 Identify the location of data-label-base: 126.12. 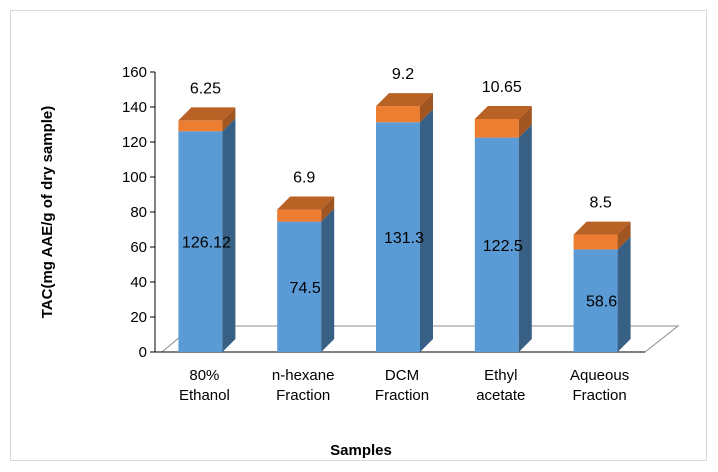
(206, 243).